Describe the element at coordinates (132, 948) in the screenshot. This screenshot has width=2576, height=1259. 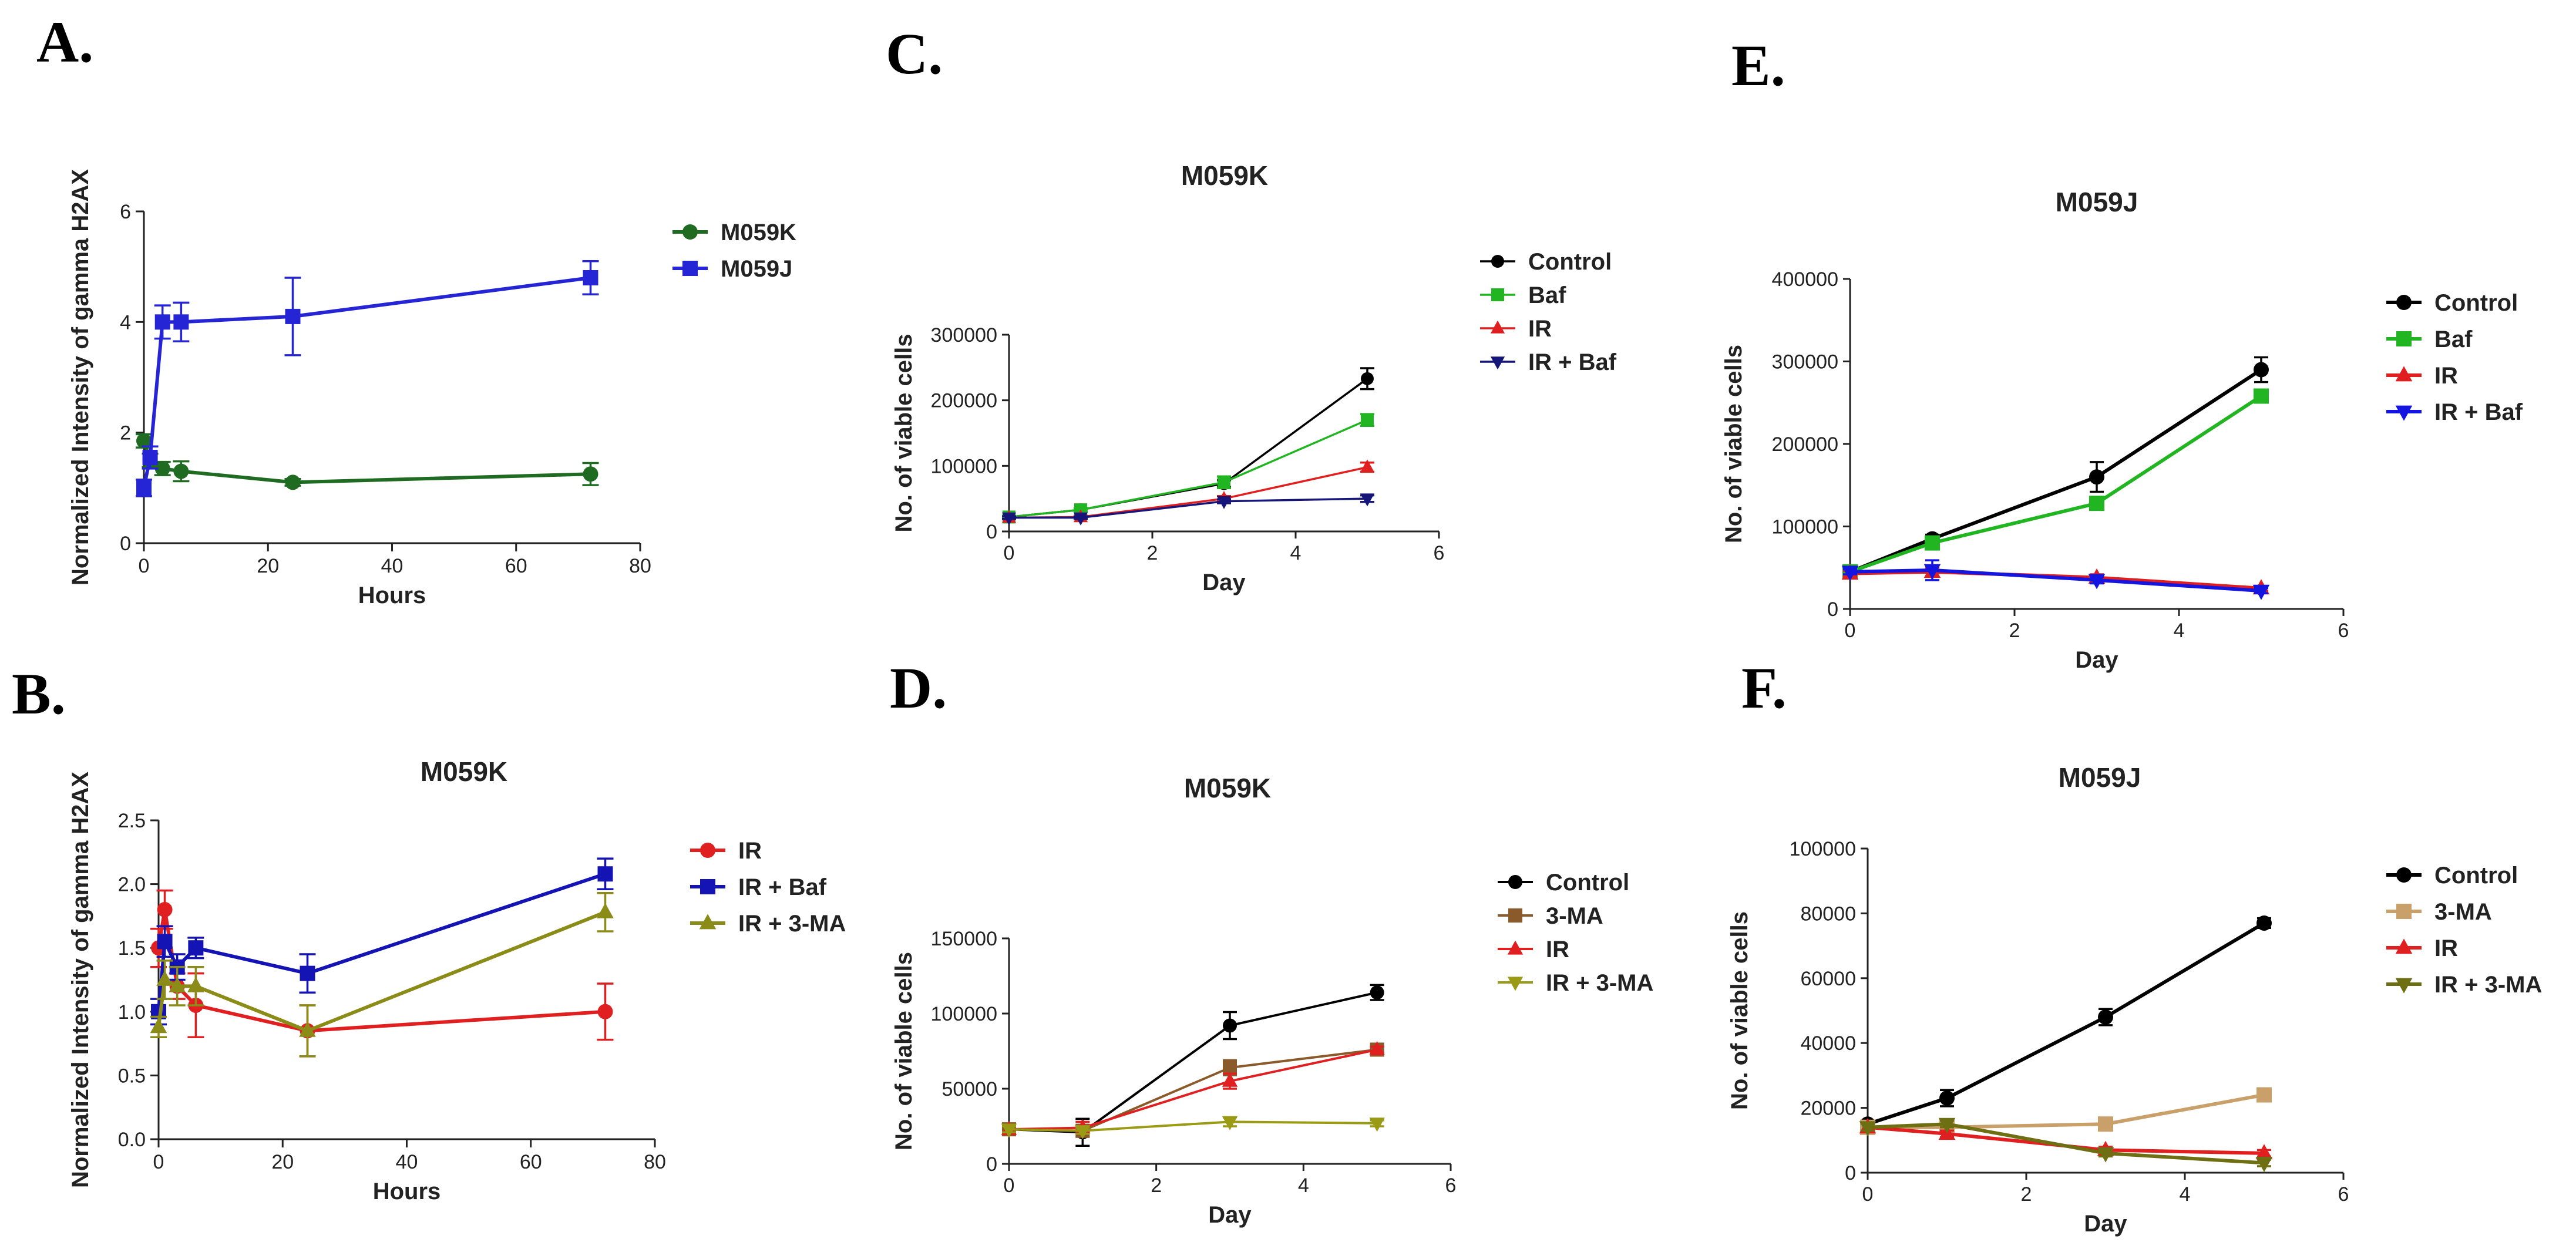
I see `y-tick-label: 1.5` at that location.